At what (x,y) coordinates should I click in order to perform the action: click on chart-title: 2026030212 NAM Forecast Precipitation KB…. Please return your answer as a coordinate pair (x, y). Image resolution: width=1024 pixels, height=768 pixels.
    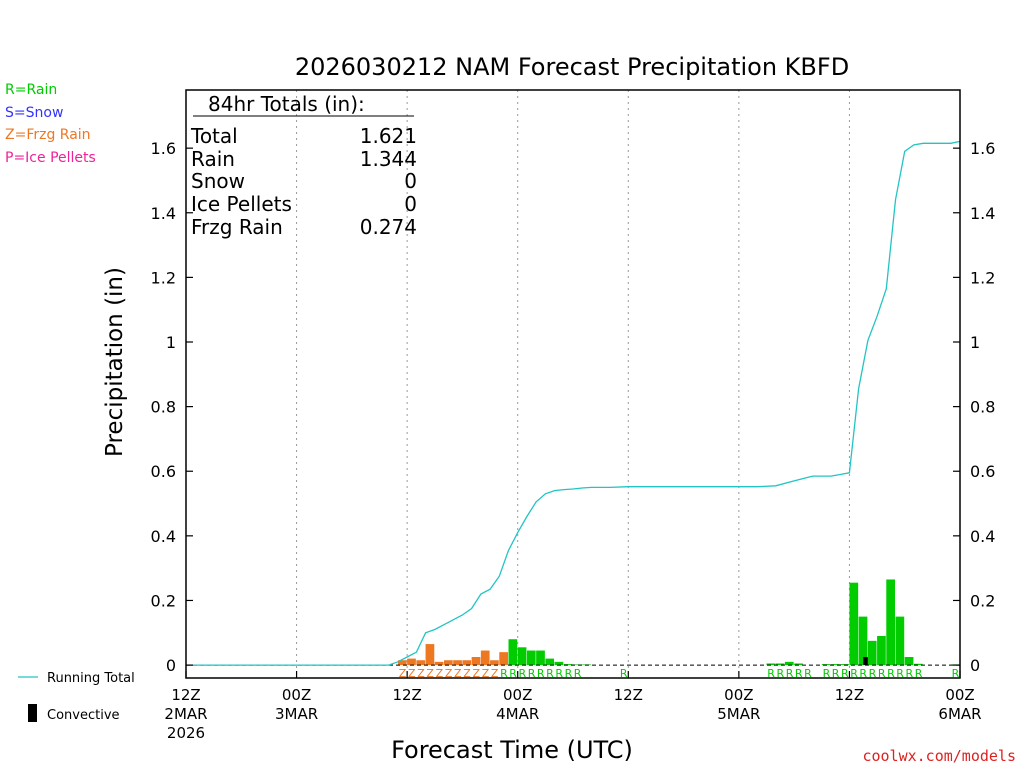
    Looking at the image, I should click on (572, 67).